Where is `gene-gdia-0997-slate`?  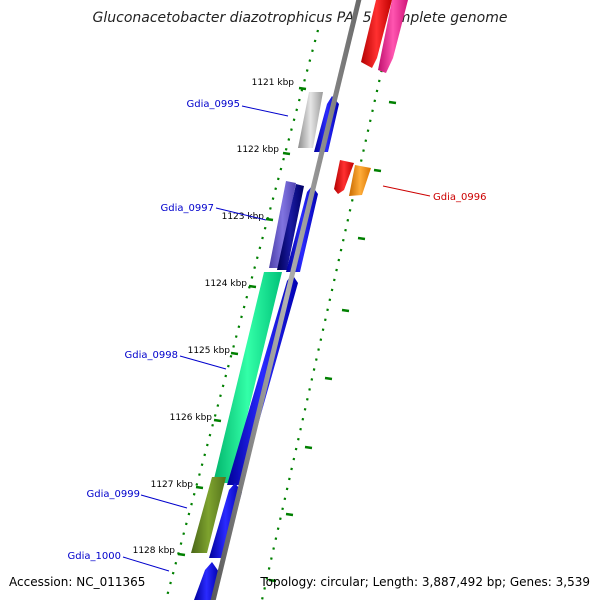 gene-gdia-0997-slate is located at coordinates (282, 224).